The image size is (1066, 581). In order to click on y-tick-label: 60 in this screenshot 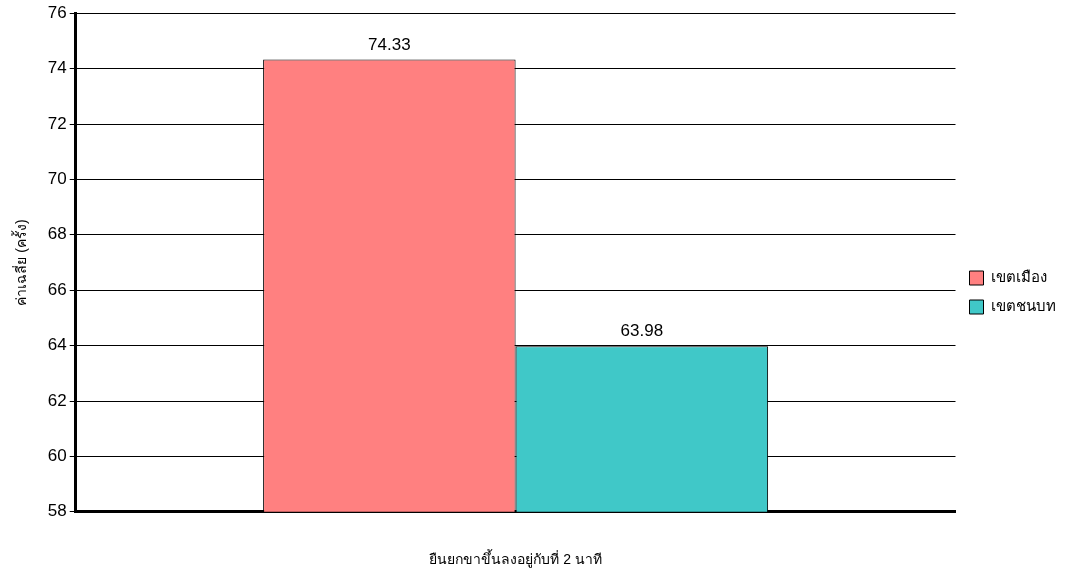, I will do `click(57, 456)`.